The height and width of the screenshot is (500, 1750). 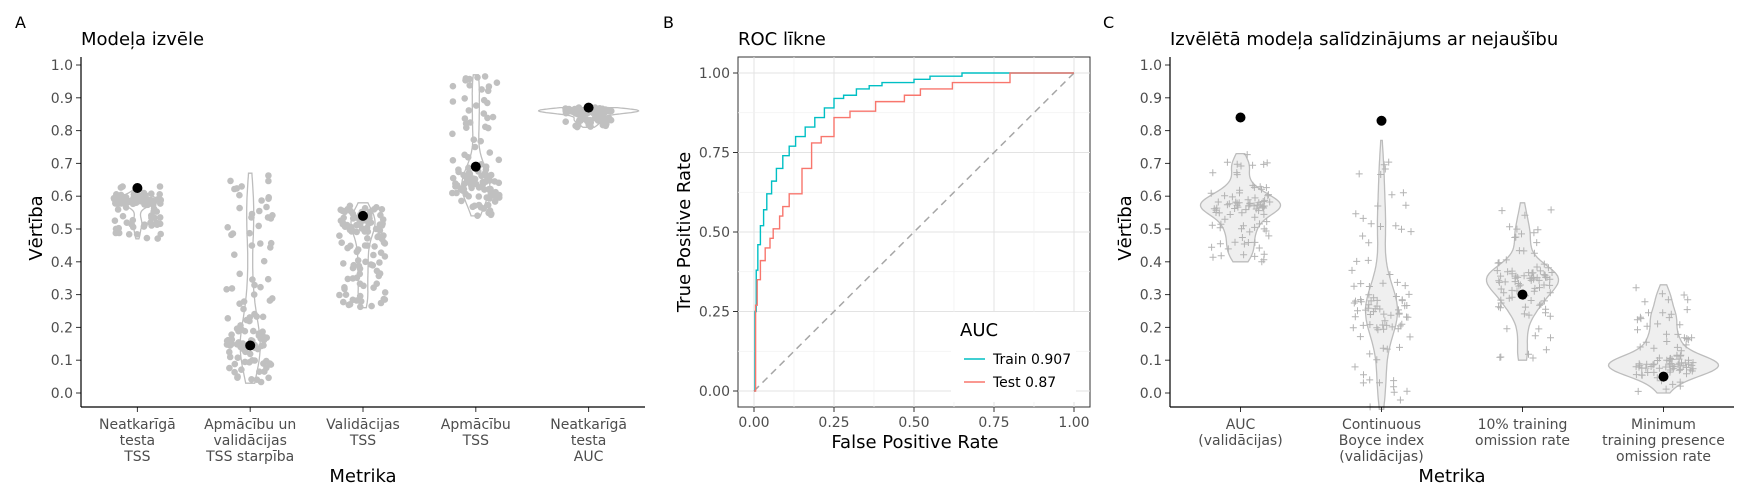 What do you see at coordinates (588, 441) in the screenshot?
I see `x-tick-label: testa` at bounding box center [588, 441].